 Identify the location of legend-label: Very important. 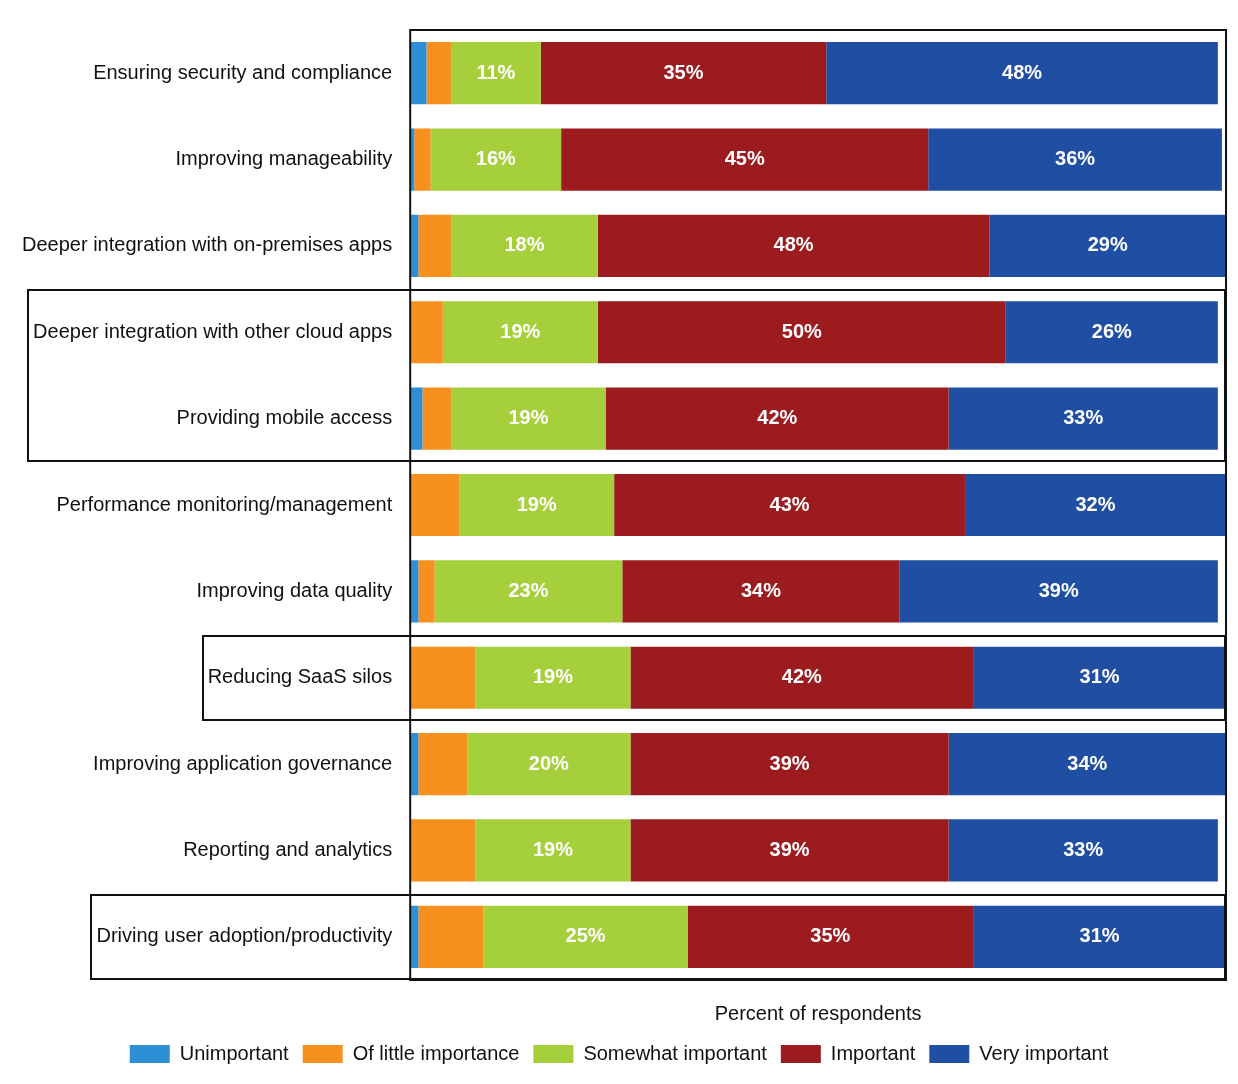
(1044, 1052).